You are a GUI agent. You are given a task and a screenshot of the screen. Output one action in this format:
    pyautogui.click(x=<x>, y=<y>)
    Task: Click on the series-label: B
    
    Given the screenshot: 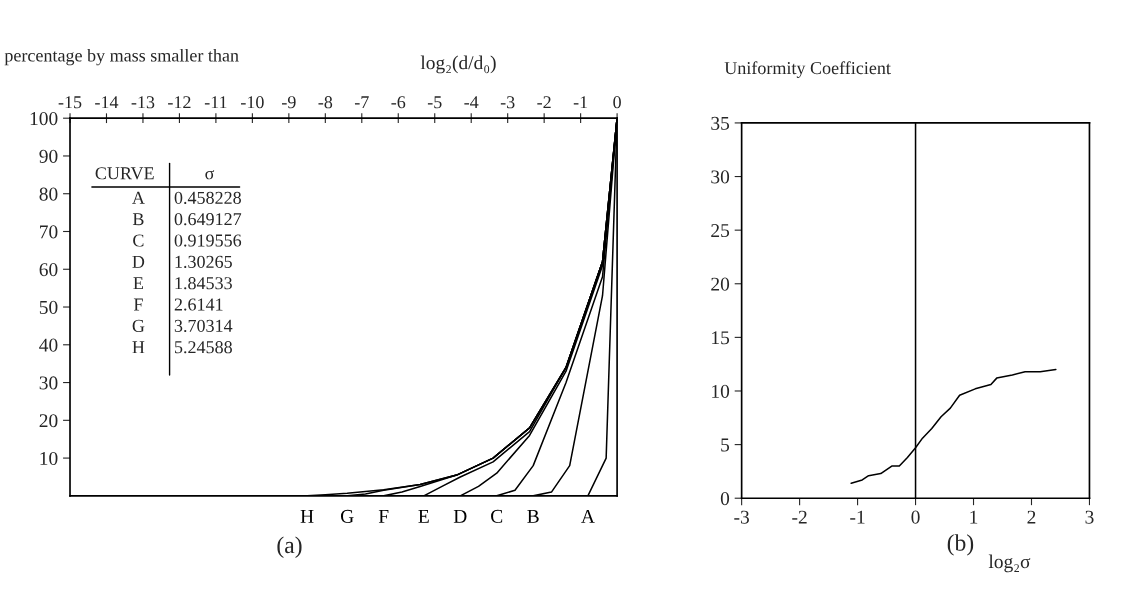 What is the action you would take?
    pyautogui.click(x=533, y=516)
    